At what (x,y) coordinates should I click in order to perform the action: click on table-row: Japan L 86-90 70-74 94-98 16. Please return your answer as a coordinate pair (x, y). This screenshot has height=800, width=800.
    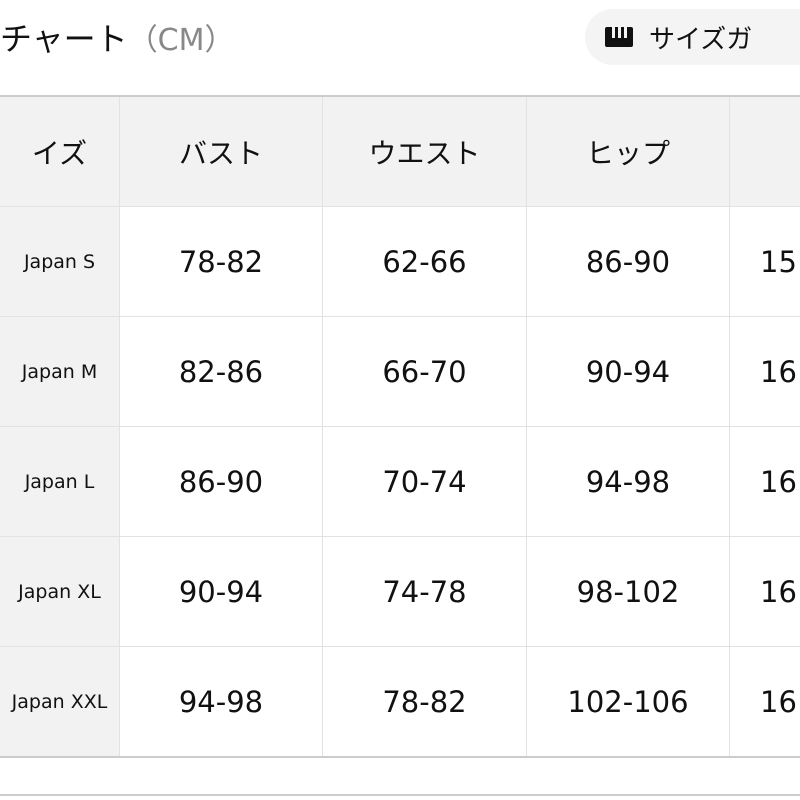
    Looking at the image, I should click on (400, 482).